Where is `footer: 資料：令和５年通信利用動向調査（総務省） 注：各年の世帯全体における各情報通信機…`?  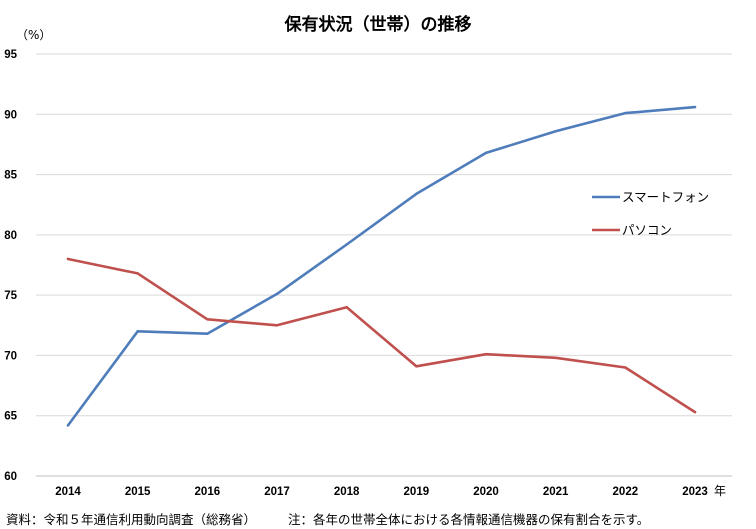 footer: 資料：令和５年通信利用動向調査（総務省） 注：各年の世帯全体における各情報通信機… is located at coordinates (327, 518).